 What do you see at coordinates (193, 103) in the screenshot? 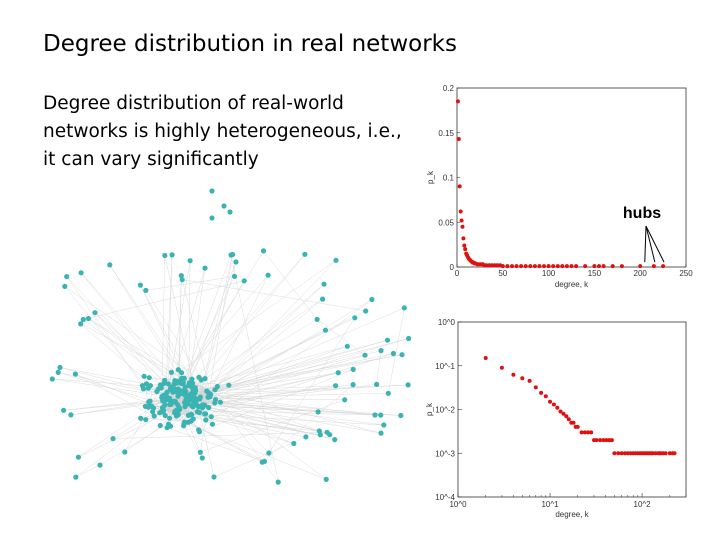
I see `body-line: Degree distribution of real-world` at bounding box center [193, 103].